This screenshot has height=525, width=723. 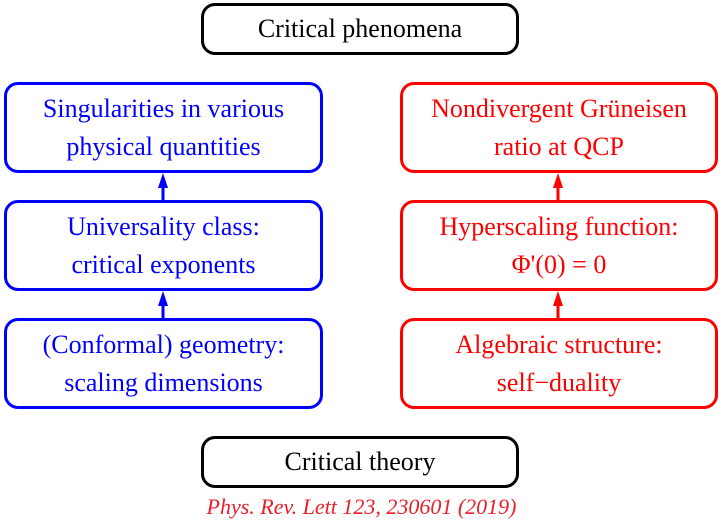 I want to click on critical-phenomena-label: Critical phenomena, so click(x=360, y=28).